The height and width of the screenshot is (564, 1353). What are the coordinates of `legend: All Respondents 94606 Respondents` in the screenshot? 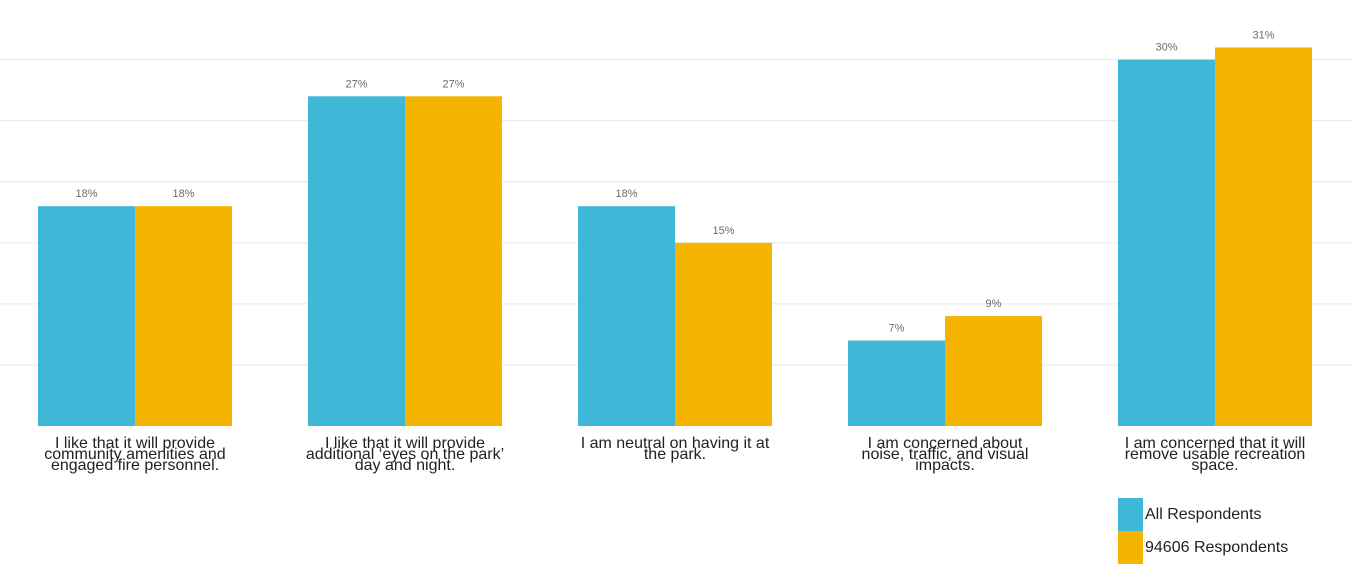 It's located at (1203, 531).